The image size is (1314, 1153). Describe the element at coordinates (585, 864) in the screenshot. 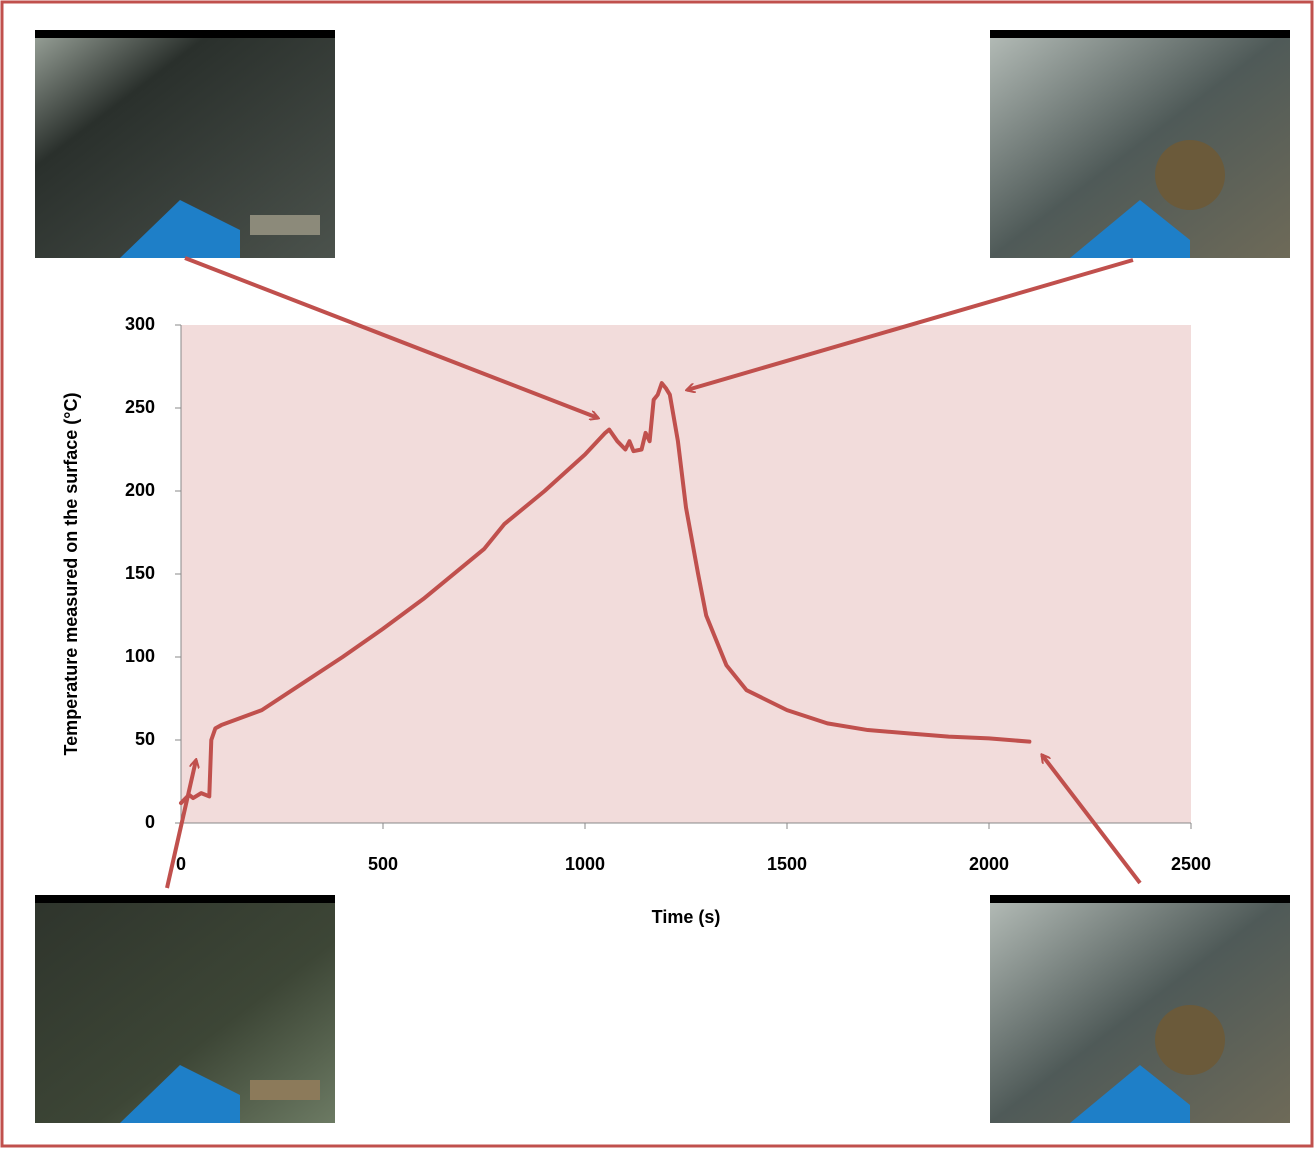

I see `x-tick-label: 1000` at that location.